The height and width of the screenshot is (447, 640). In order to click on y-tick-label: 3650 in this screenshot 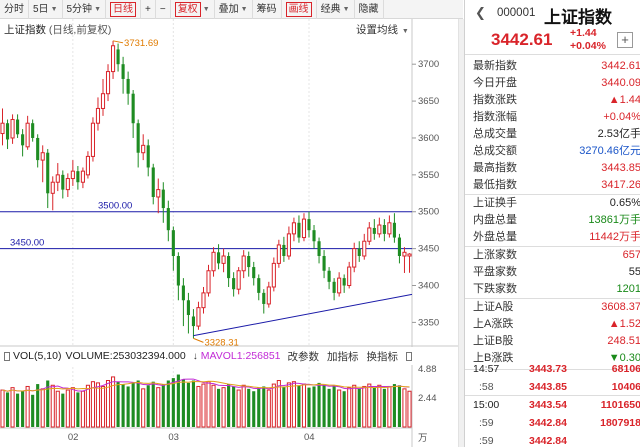, I will do `click(428, 101)`.